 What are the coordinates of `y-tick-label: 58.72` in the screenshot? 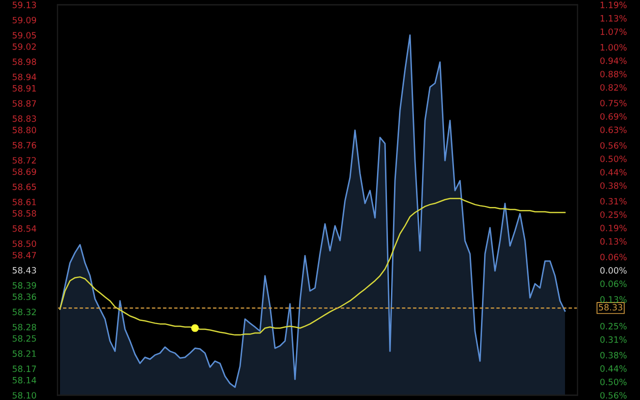 It's located at (24, 160).